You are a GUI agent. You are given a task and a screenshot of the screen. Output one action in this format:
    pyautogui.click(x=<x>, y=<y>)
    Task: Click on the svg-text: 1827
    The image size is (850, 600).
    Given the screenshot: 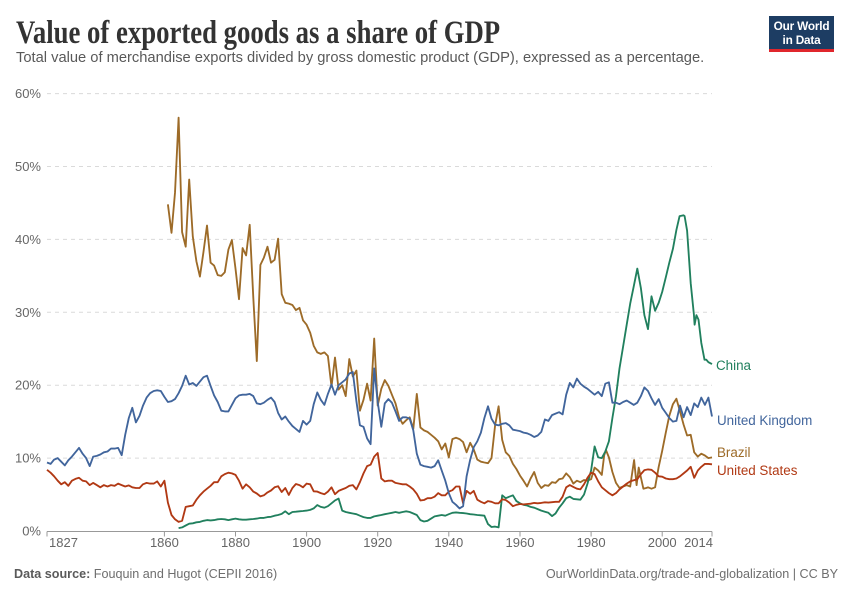 What is the action you would take?
    pyautogui.click(x=63, y=542)
    